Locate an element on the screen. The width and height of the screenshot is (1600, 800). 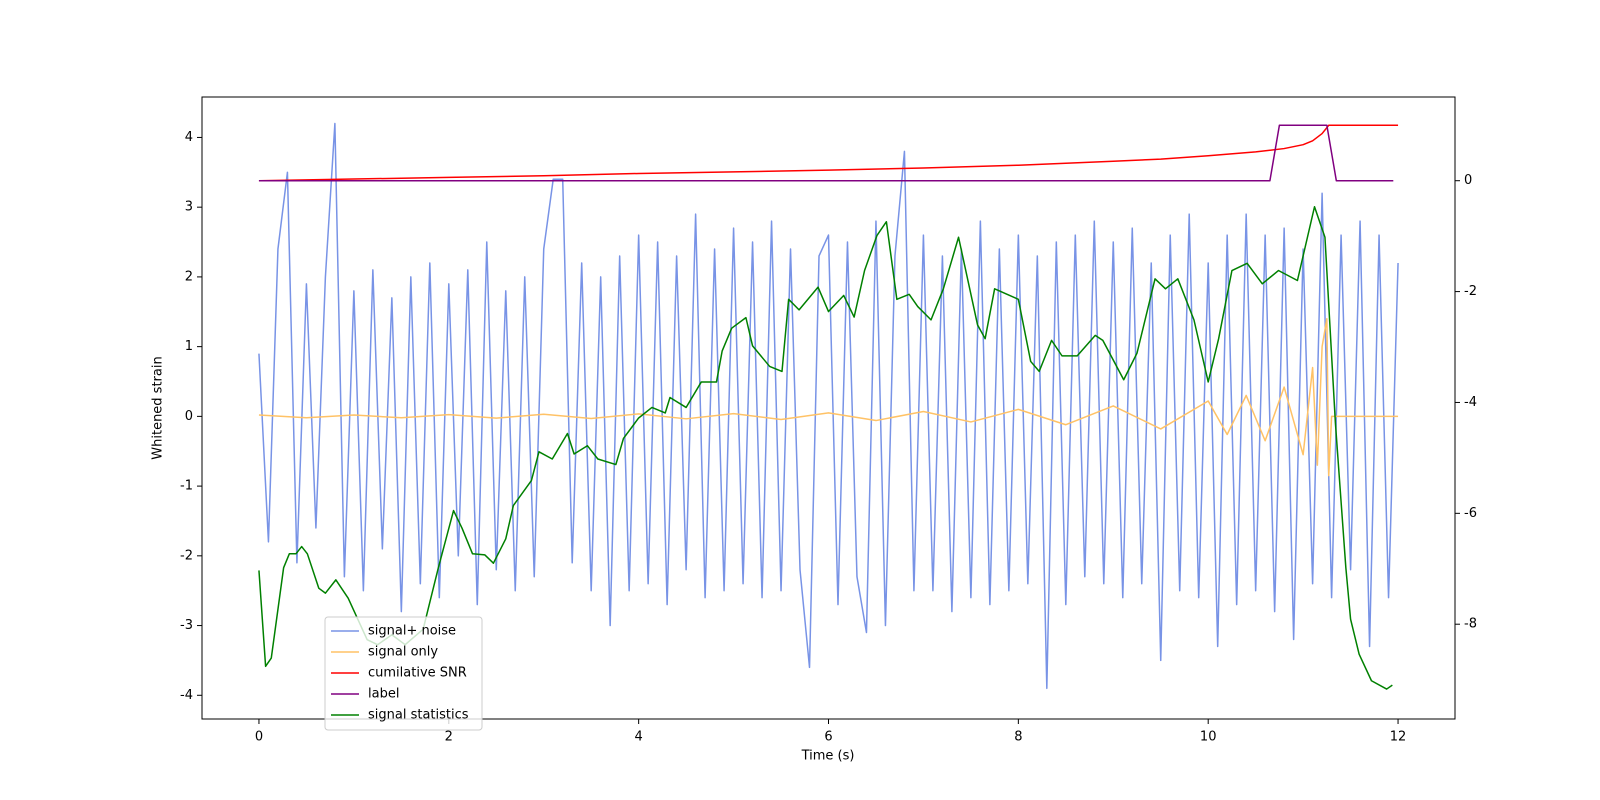
y-tick-label: 4 is located at coordinates (189, 137).